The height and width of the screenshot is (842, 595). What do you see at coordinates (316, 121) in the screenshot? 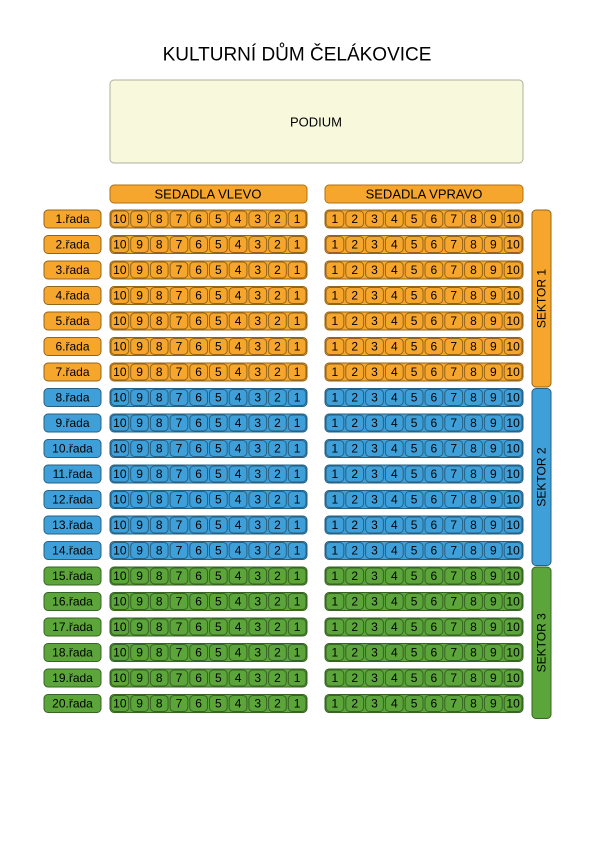
I see `podium-box` at bounding box center [316, 121].